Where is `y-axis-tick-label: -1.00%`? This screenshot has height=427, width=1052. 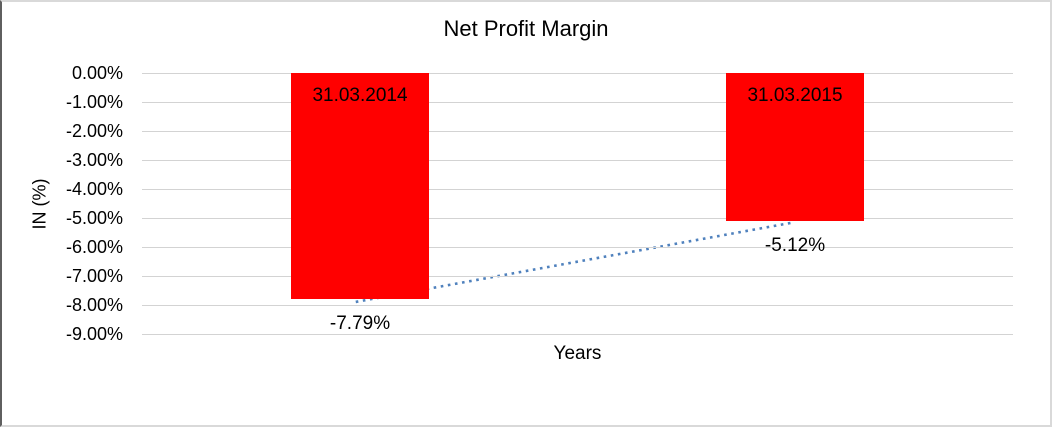
y-axis-tick-label: -1.00% is located at coordinates (94, 102).